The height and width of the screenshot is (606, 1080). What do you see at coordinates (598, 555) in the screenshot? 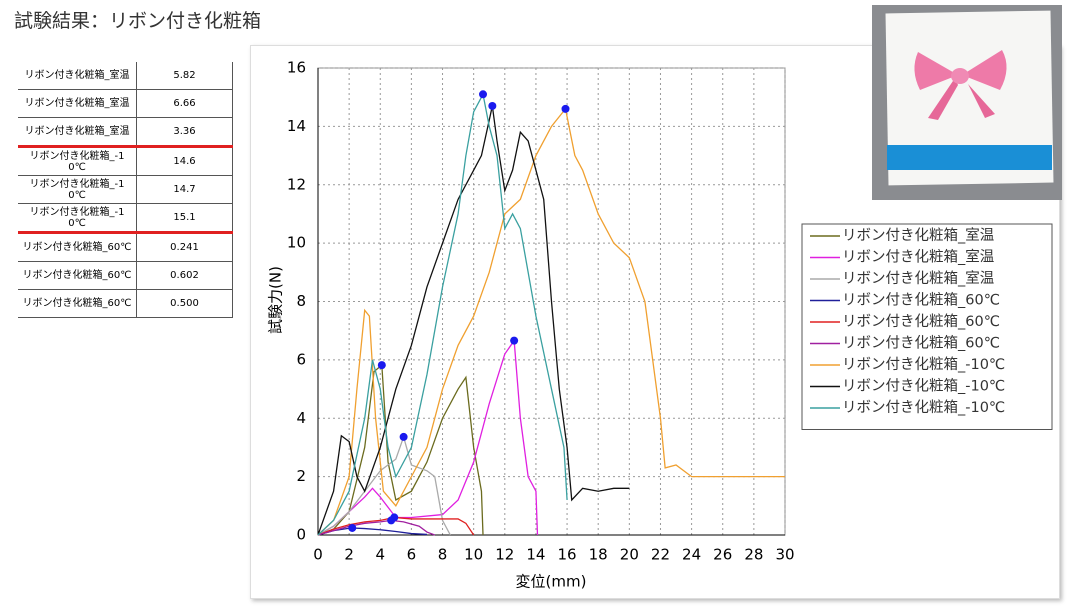
I see `x-tick-label: 18` at bounding box center [598, 555].